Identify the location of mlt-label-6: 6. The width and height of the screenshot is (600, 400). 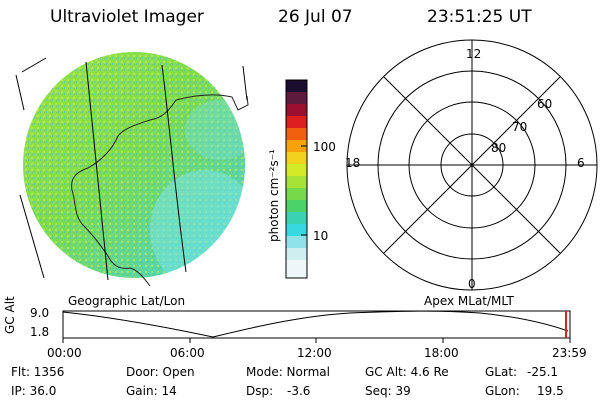
(581, 163).